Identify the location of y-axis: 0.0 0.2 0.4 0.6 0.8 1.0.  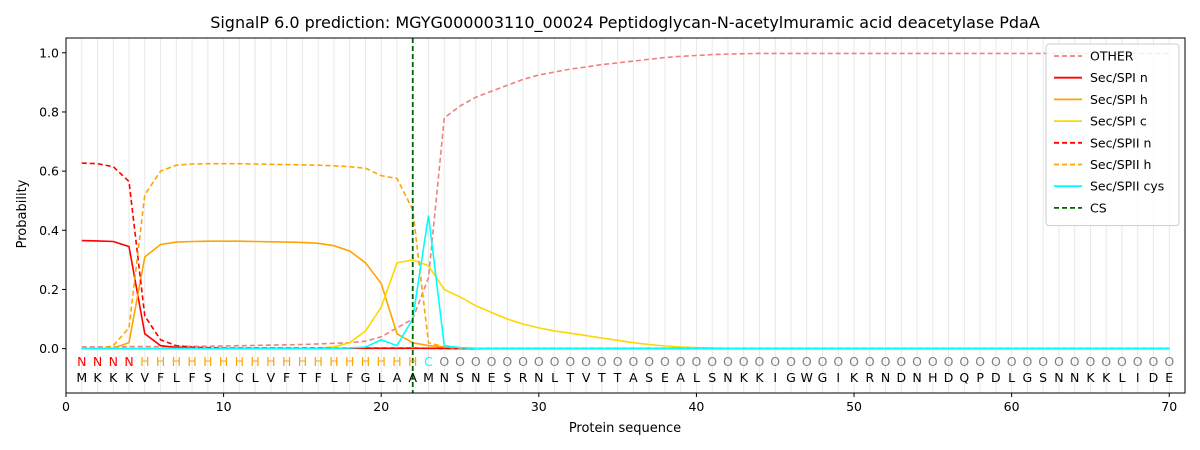
(52, 200).